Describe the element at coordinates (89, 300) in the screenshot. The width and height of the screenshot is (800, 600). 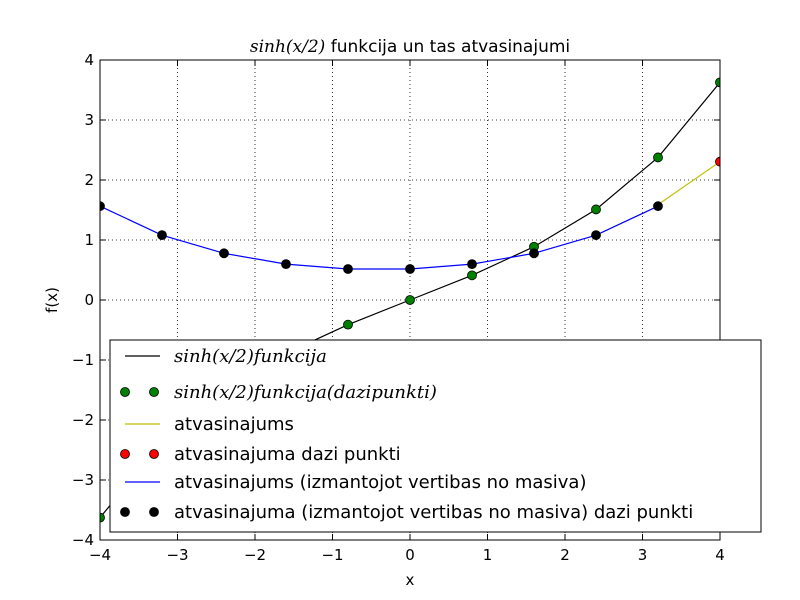
I see `y-tick-label: 0` at that location.